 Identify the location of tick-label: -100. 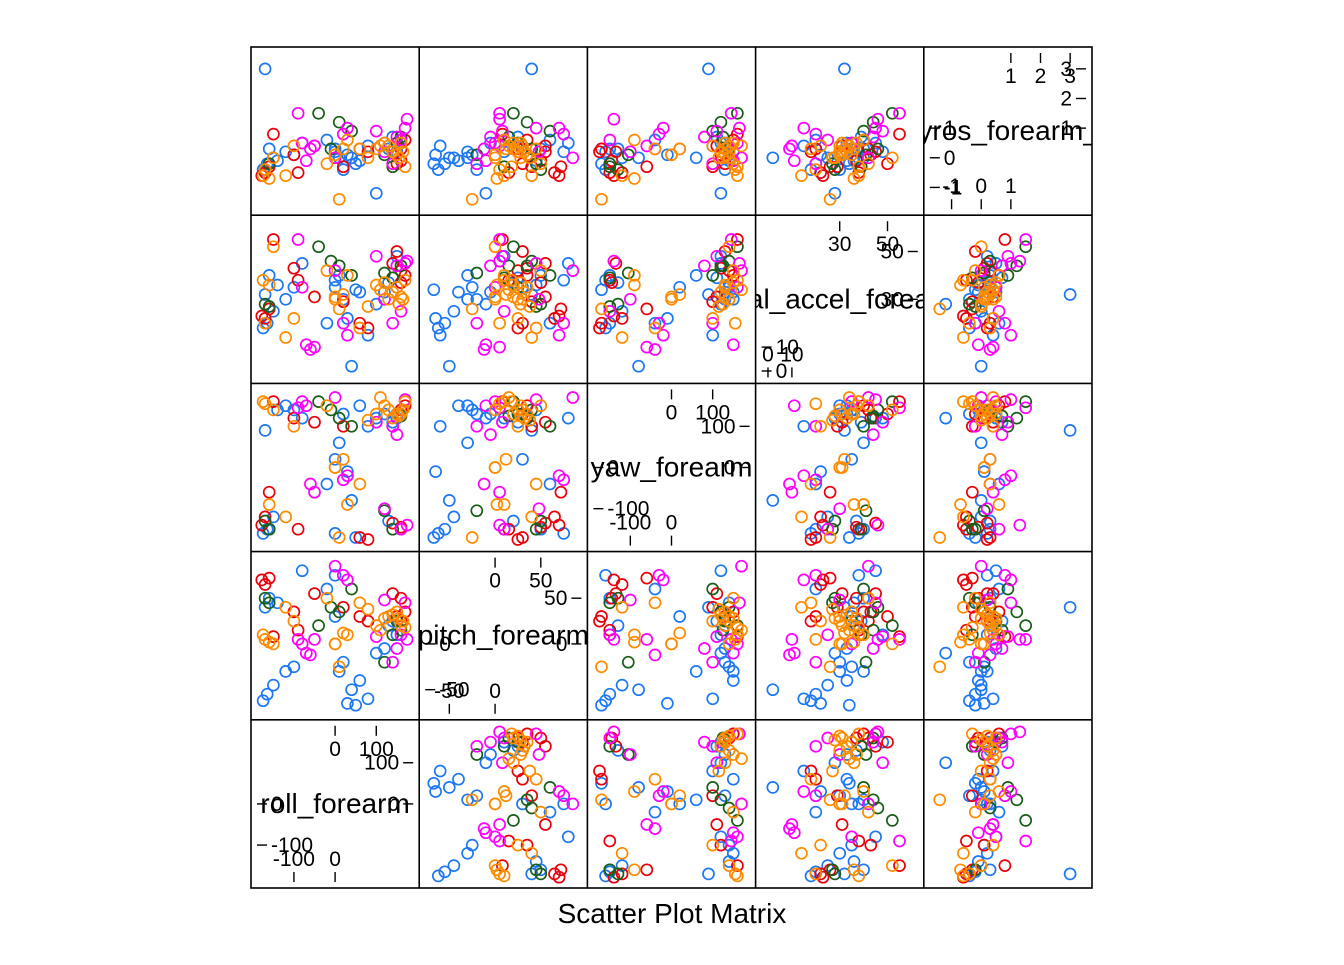
(630, 523).